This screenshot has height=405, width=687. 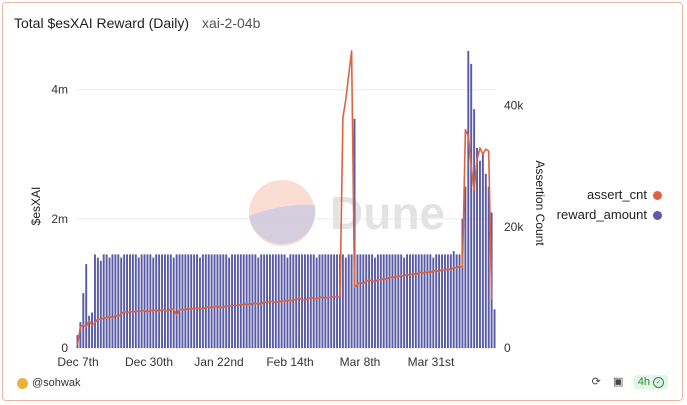 I want to click on camera-icon: ▣, so click(x=618, y=381).